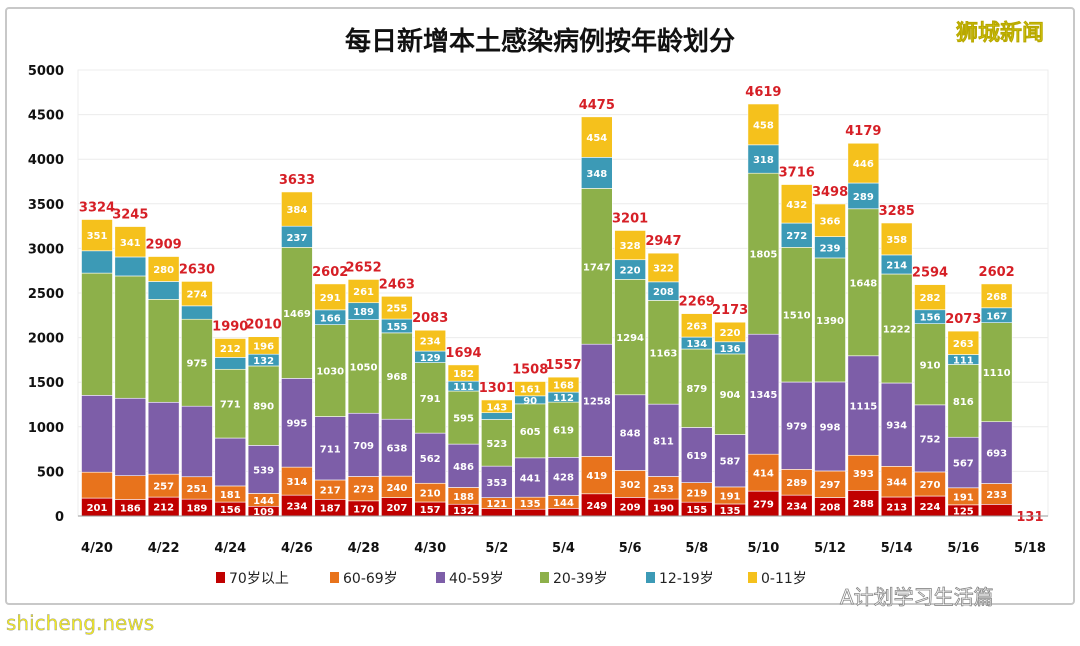 Image resolution: width=1080 pixels, height=646 pixels. I want to click on segment-label: 282, so click(930, 298).